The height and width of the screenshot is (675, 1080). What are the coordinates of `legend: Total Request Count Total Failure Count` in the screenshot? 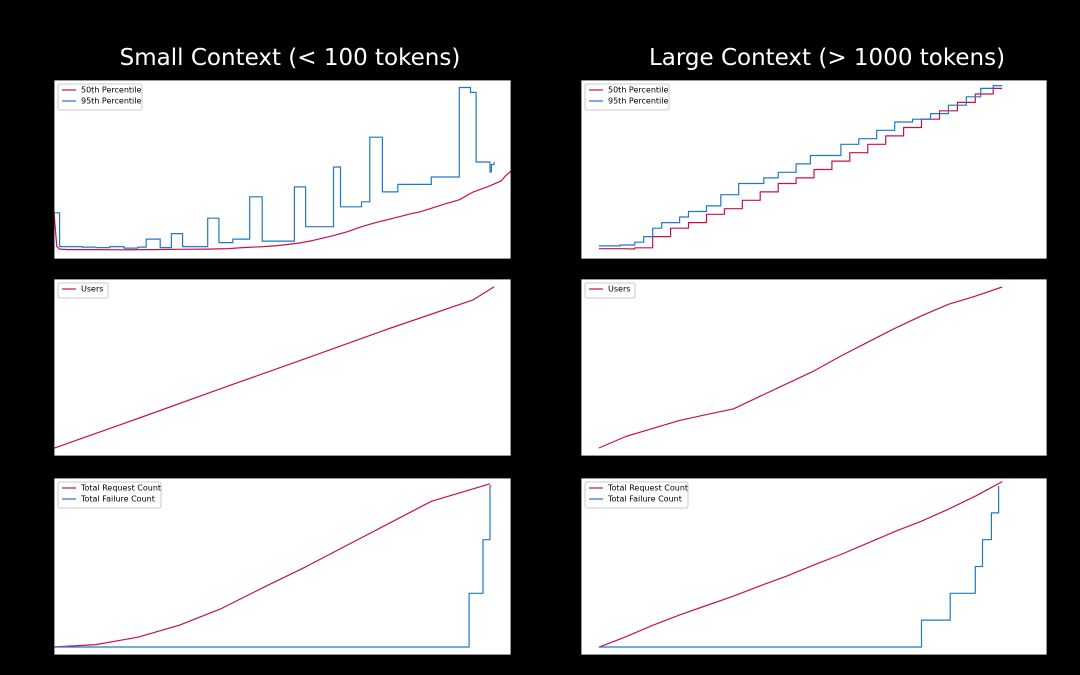 It's located at (636, 495).